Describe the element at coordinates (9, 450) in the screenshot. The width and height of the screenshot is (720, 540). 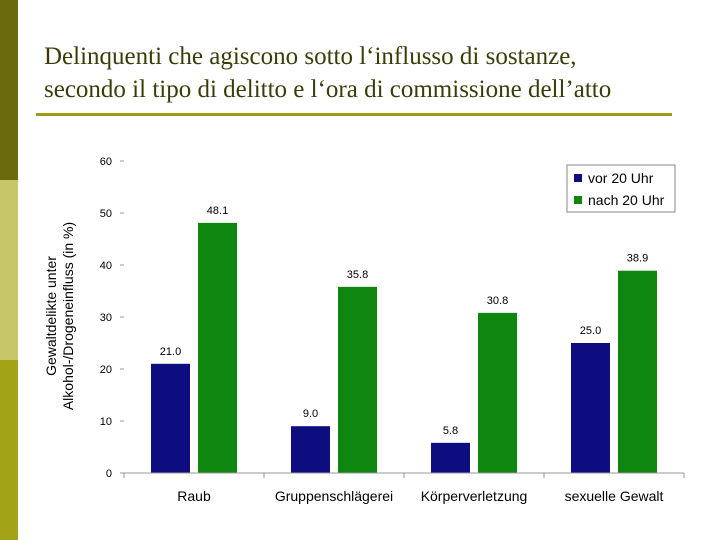
I see `sidebar-block-mid` at that location.